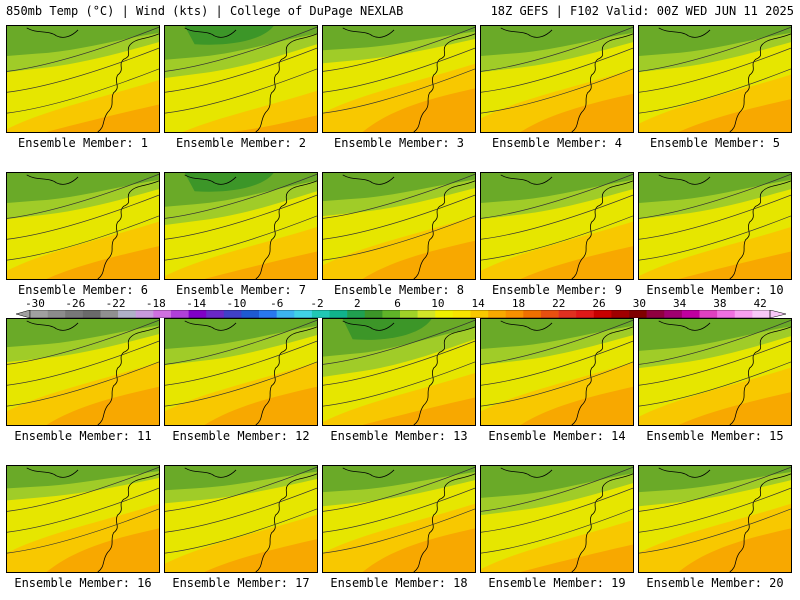 This screenshot has height=600, width=800. I want to click on ensemble-member-label: Ensemble Member: 10, so click(715, 290).